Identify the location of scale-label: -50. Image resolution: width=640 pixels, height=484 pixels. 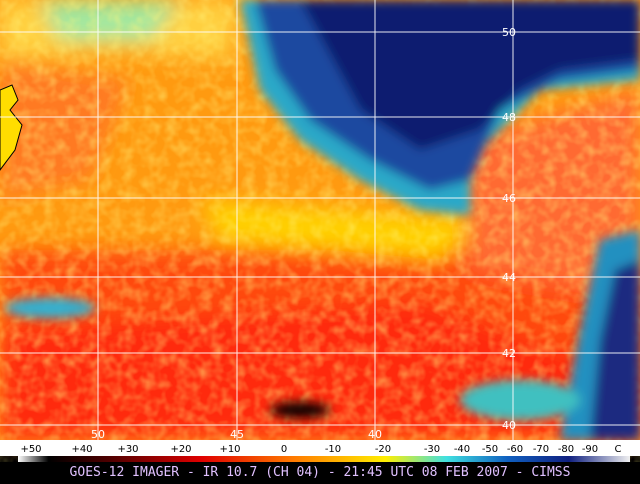
(490, 449).